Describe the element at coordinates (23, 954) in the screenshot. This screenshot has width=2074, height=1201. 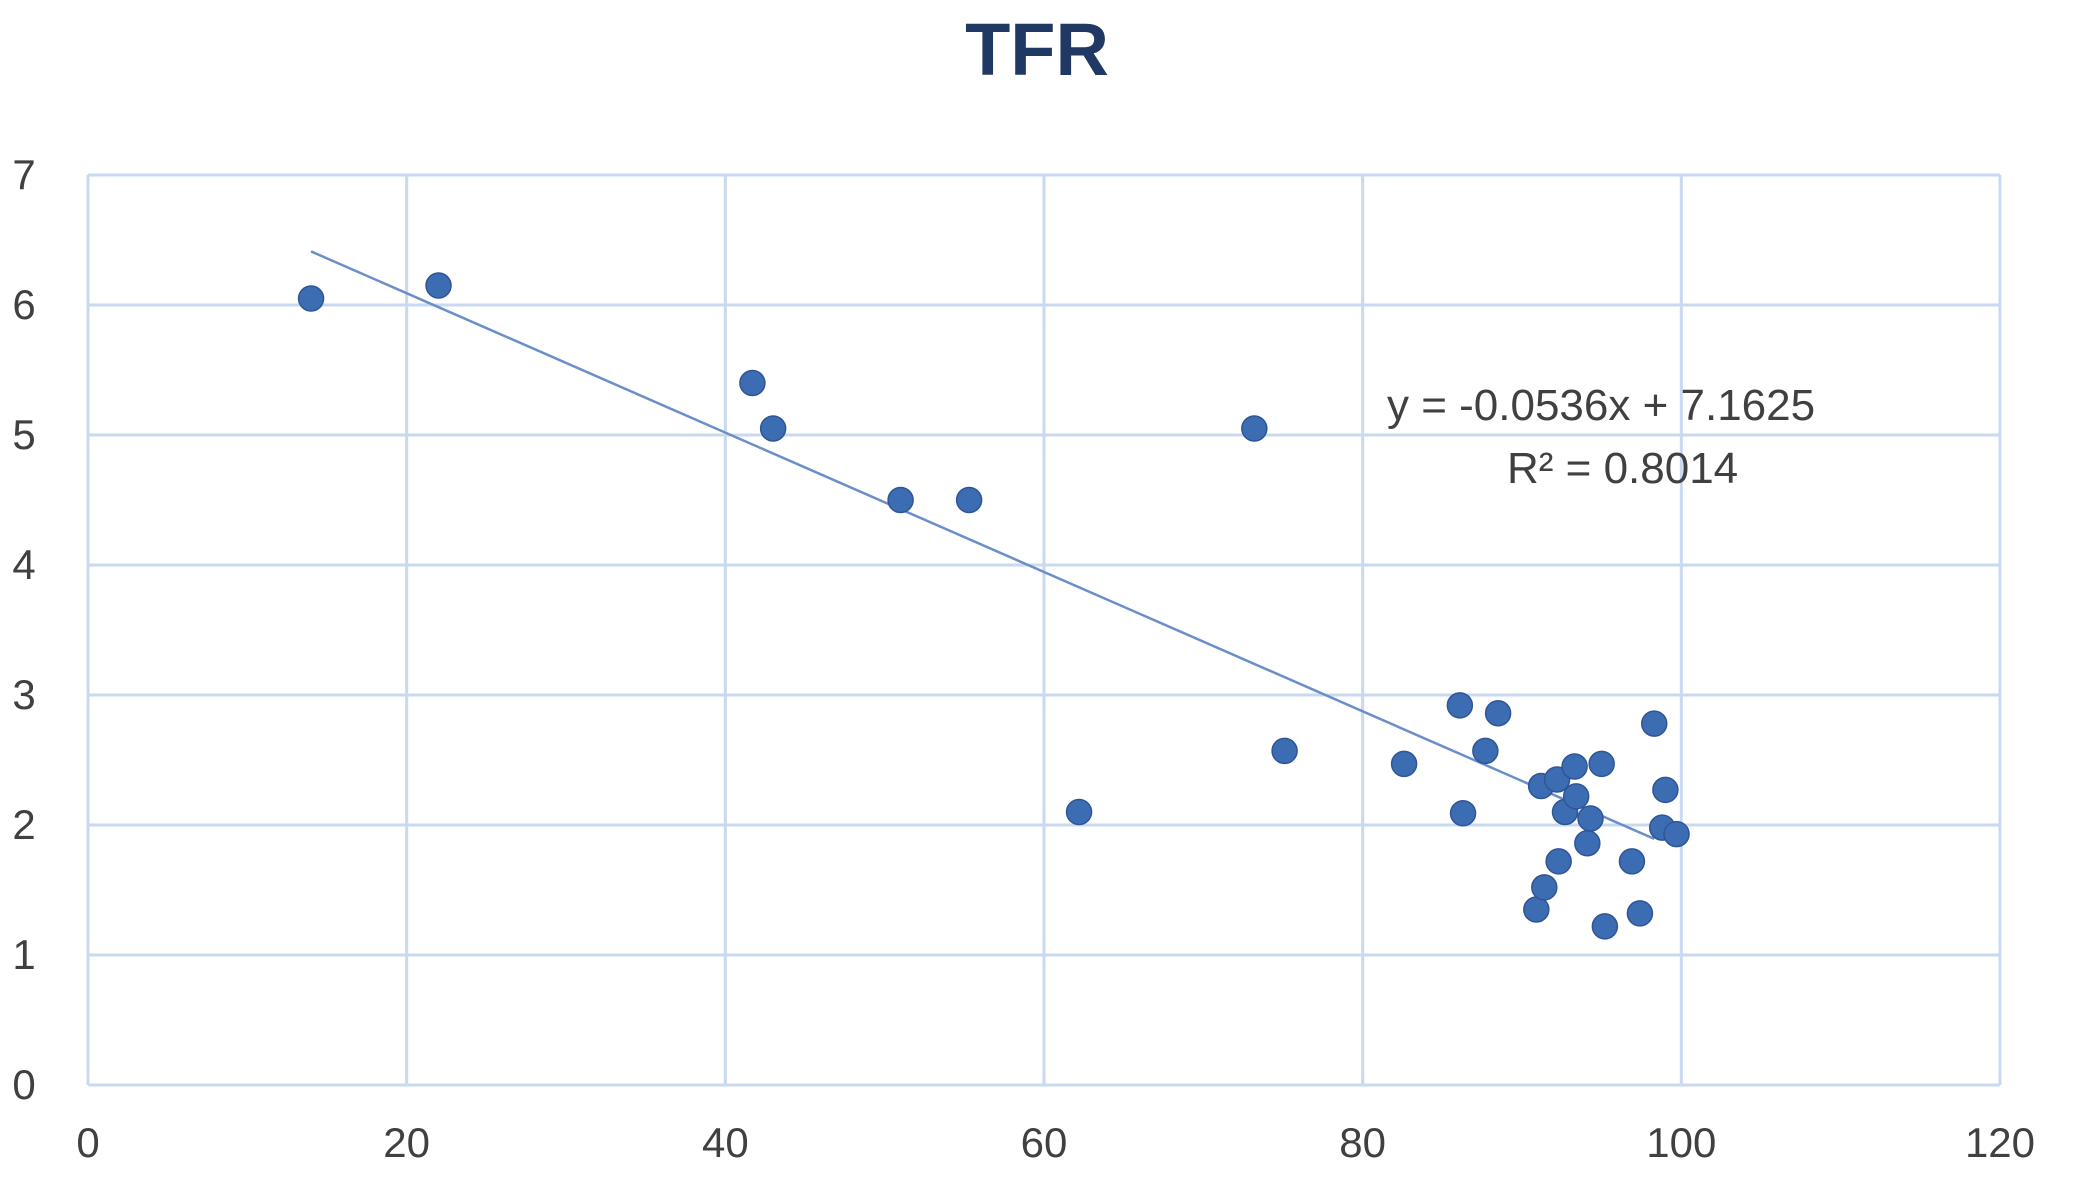
I see `y-tick-label-1: 1` at that location.